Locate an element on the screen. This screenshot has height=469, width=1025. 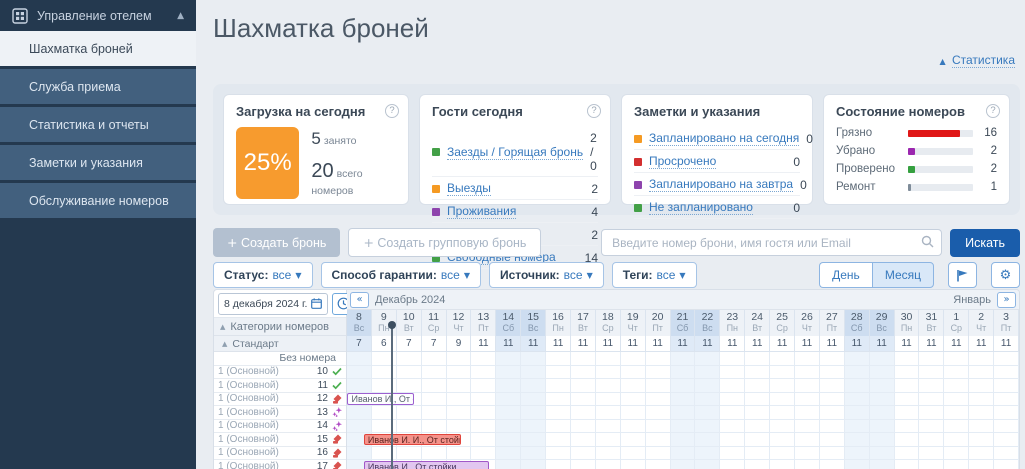
help-icon: ? is located at coordinates (392, 111).